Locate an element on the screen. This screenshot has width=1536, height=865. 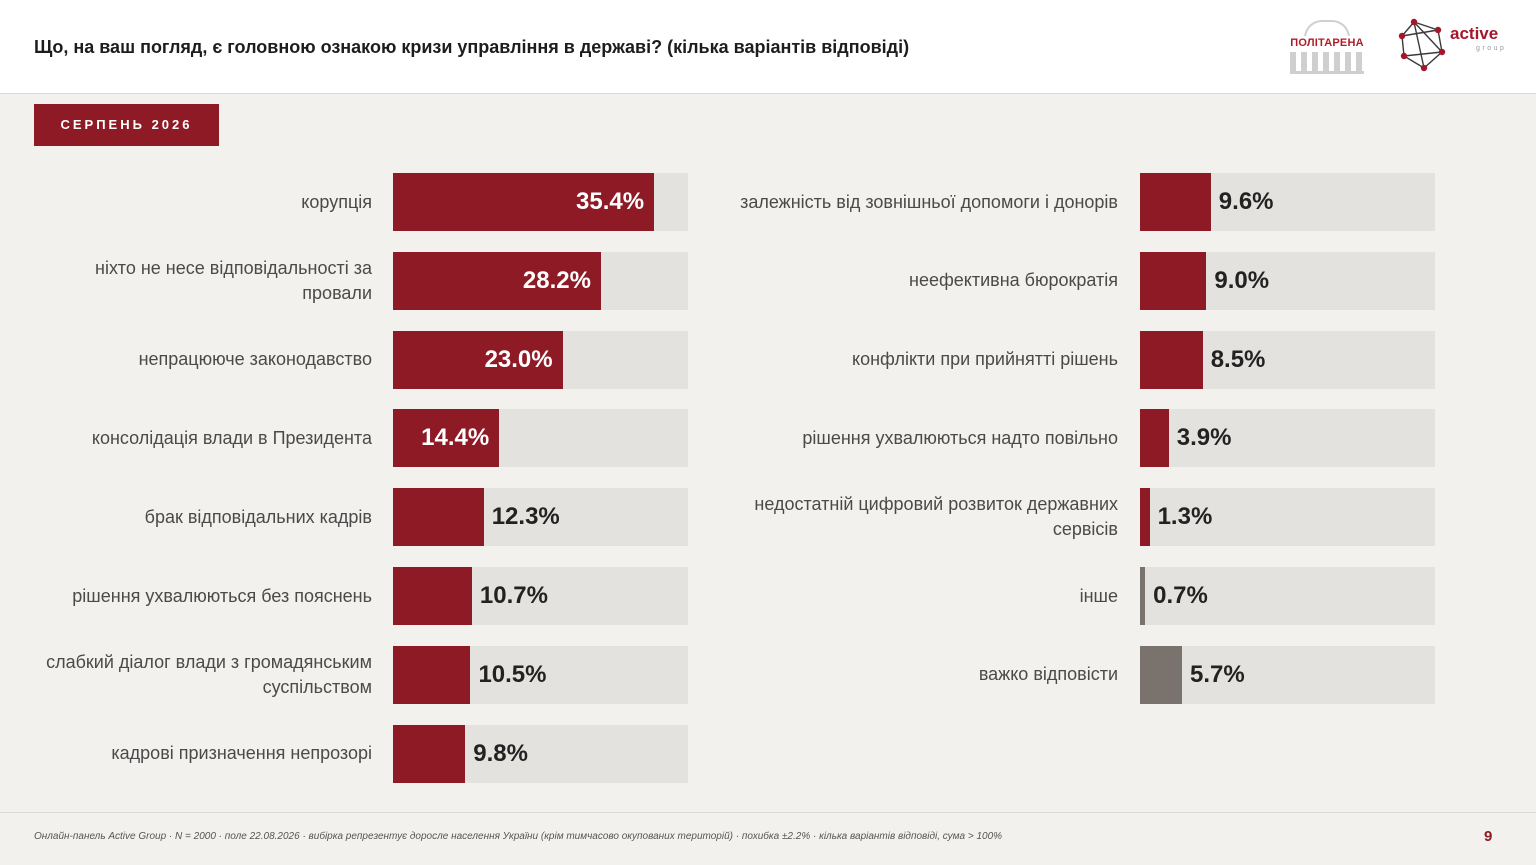
bar-track: 3.9% is located at coordinates (1287, 438).